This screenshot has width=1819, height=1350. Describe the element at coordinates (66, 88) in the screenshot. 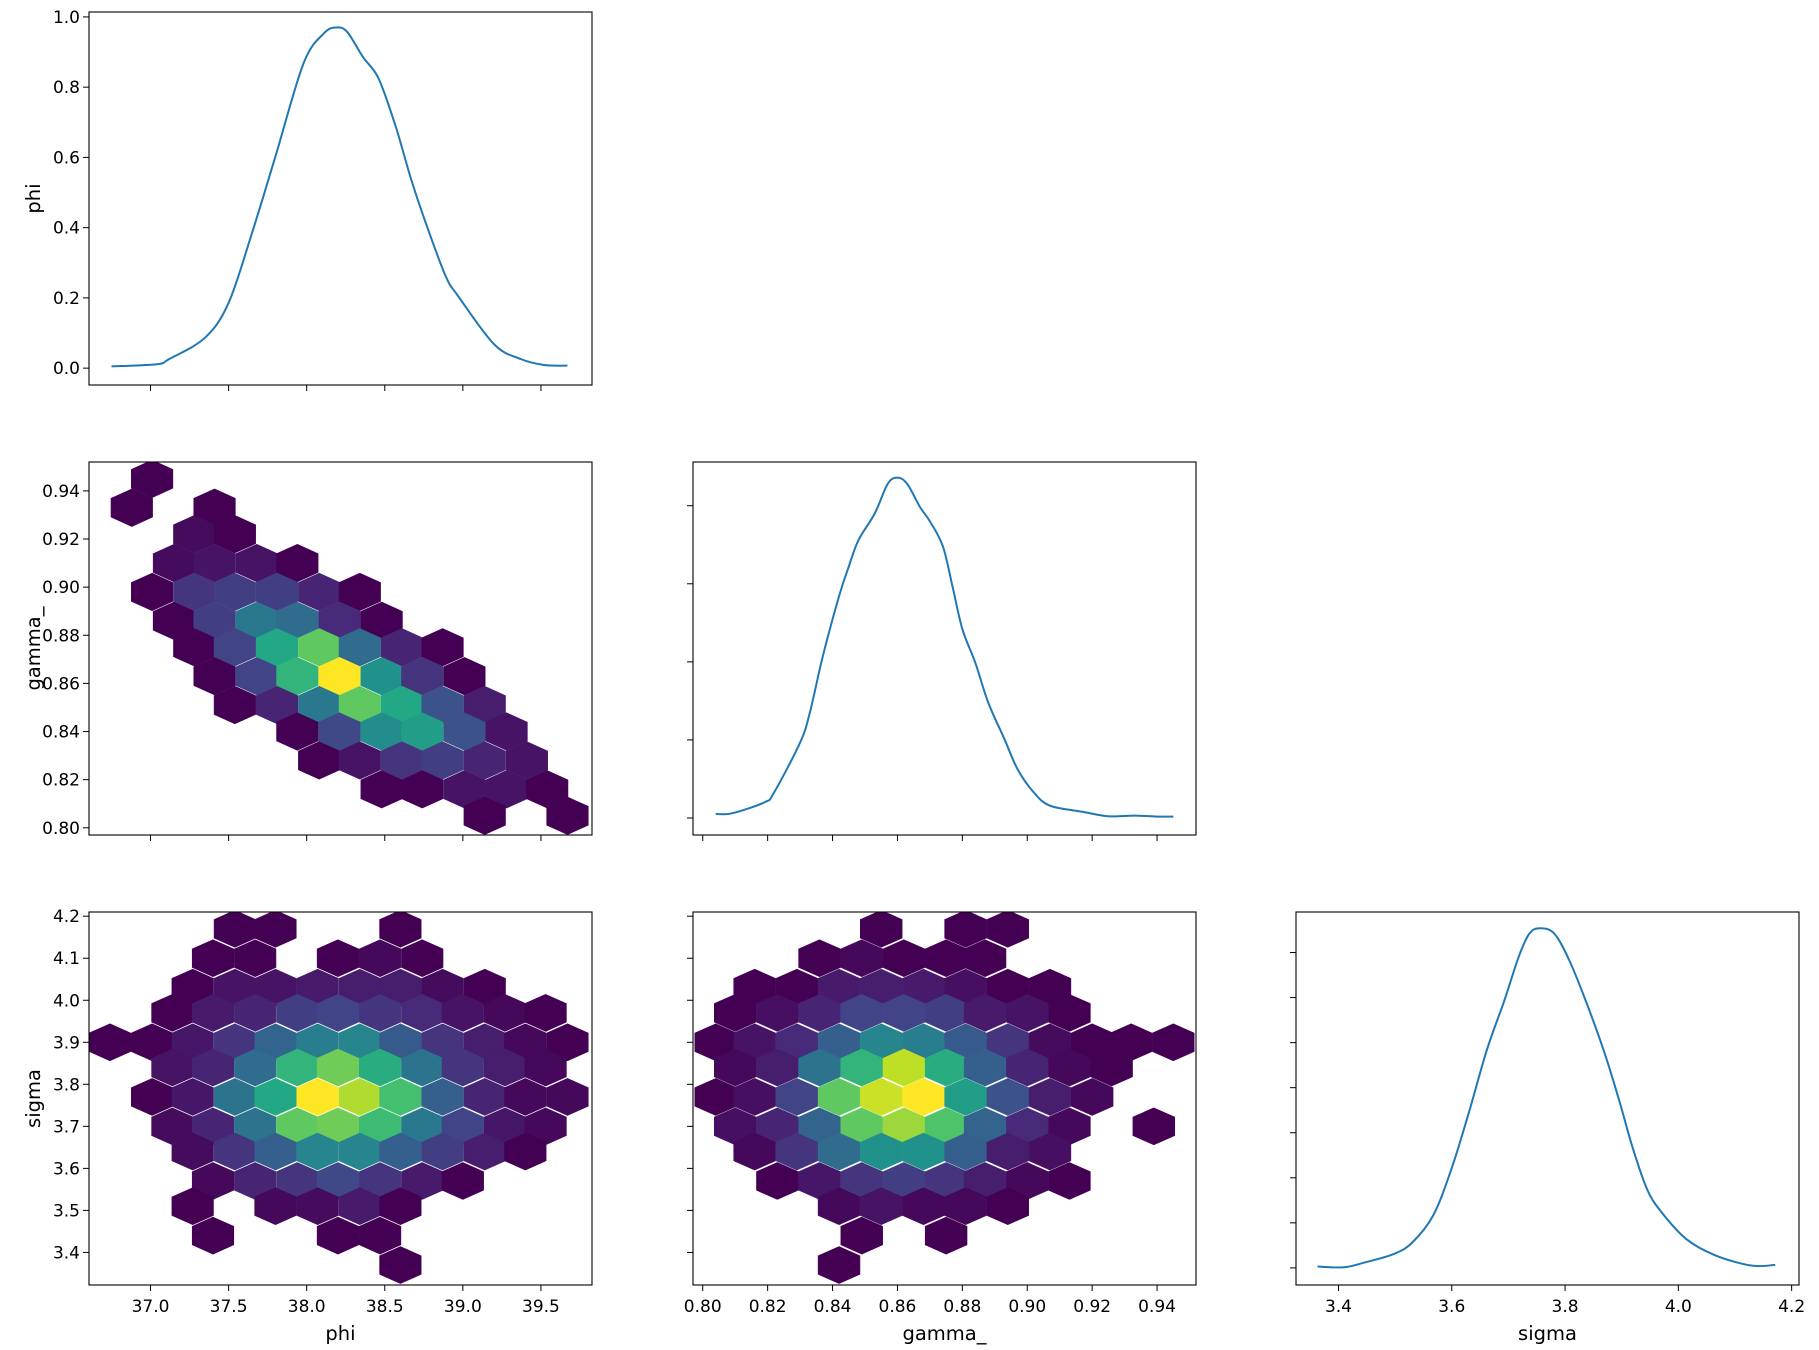

I see `y-tick-label: 0.8` at that location.